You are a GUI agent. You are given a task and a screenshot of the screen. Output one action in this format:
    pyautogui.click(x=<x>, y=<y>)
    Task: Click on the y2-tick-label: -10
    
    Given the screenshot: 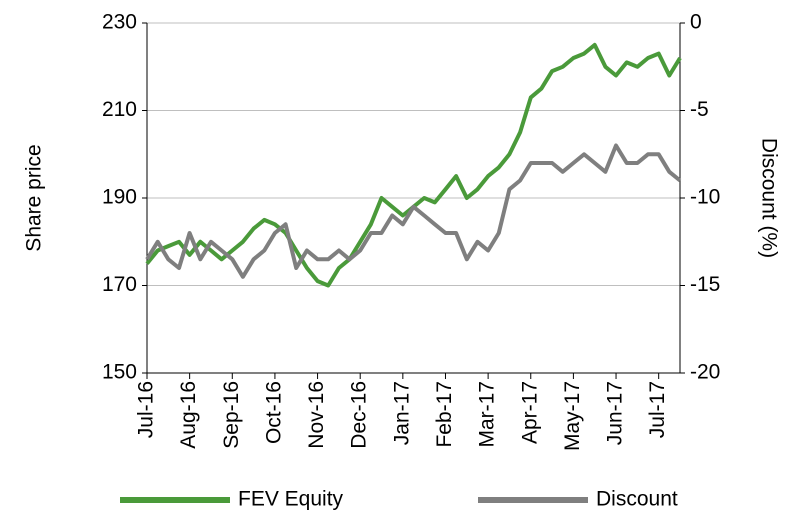 What is the action you would take?
    pyautogui.click(x=705, y=197)
    